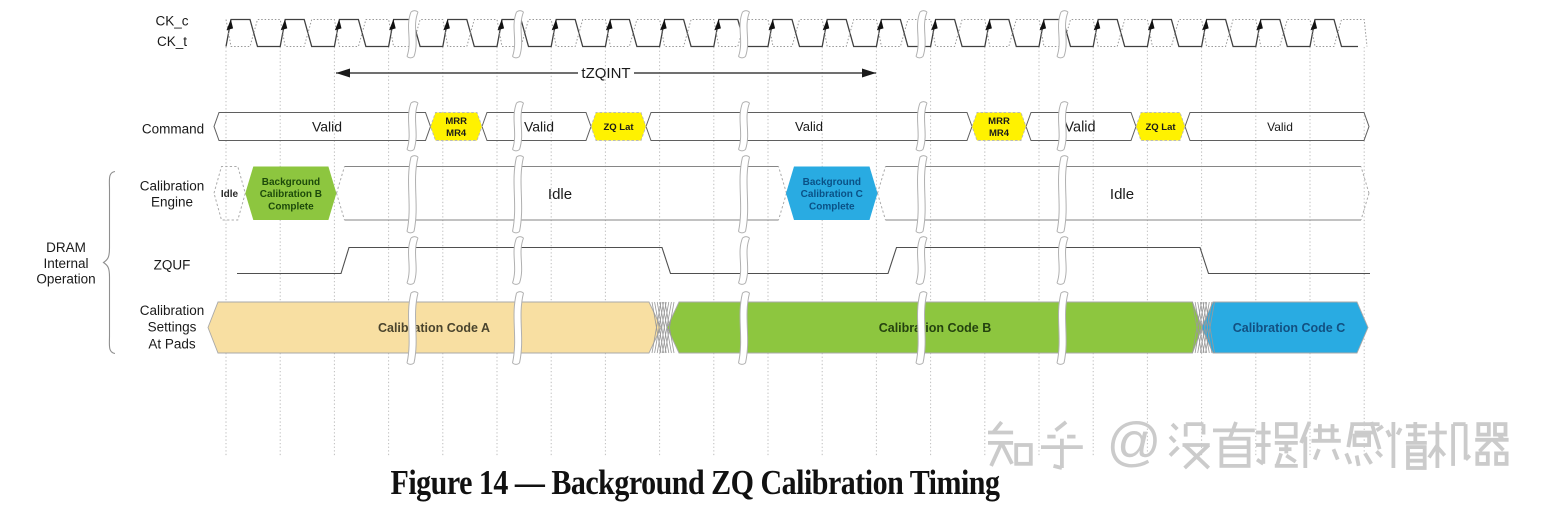  I want to click on svg-text: Calibration B, so click(291, 194).